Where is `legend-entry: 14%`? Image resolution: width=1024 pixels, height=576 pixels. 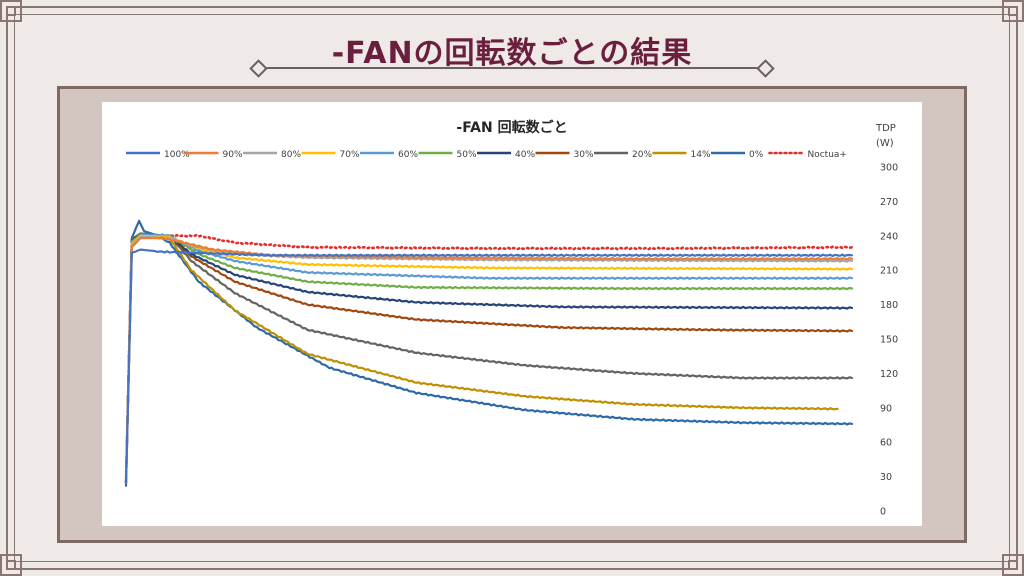 legend-entry: 14% is located at coordinates (701, 155).